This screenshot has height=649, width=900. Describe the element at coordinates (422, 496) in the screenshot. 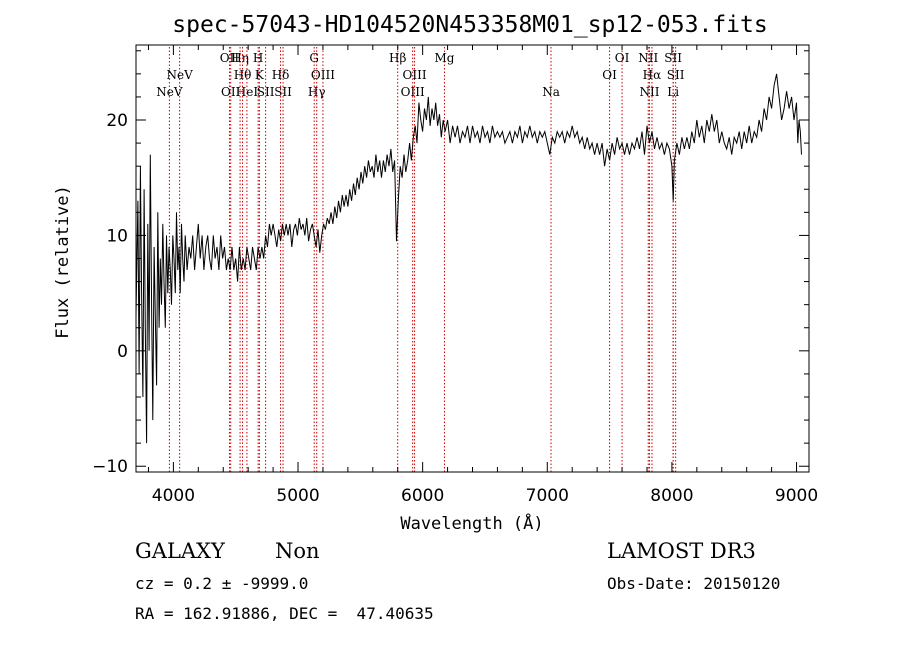

I see `x-tick-label-2: 6000` at that location.